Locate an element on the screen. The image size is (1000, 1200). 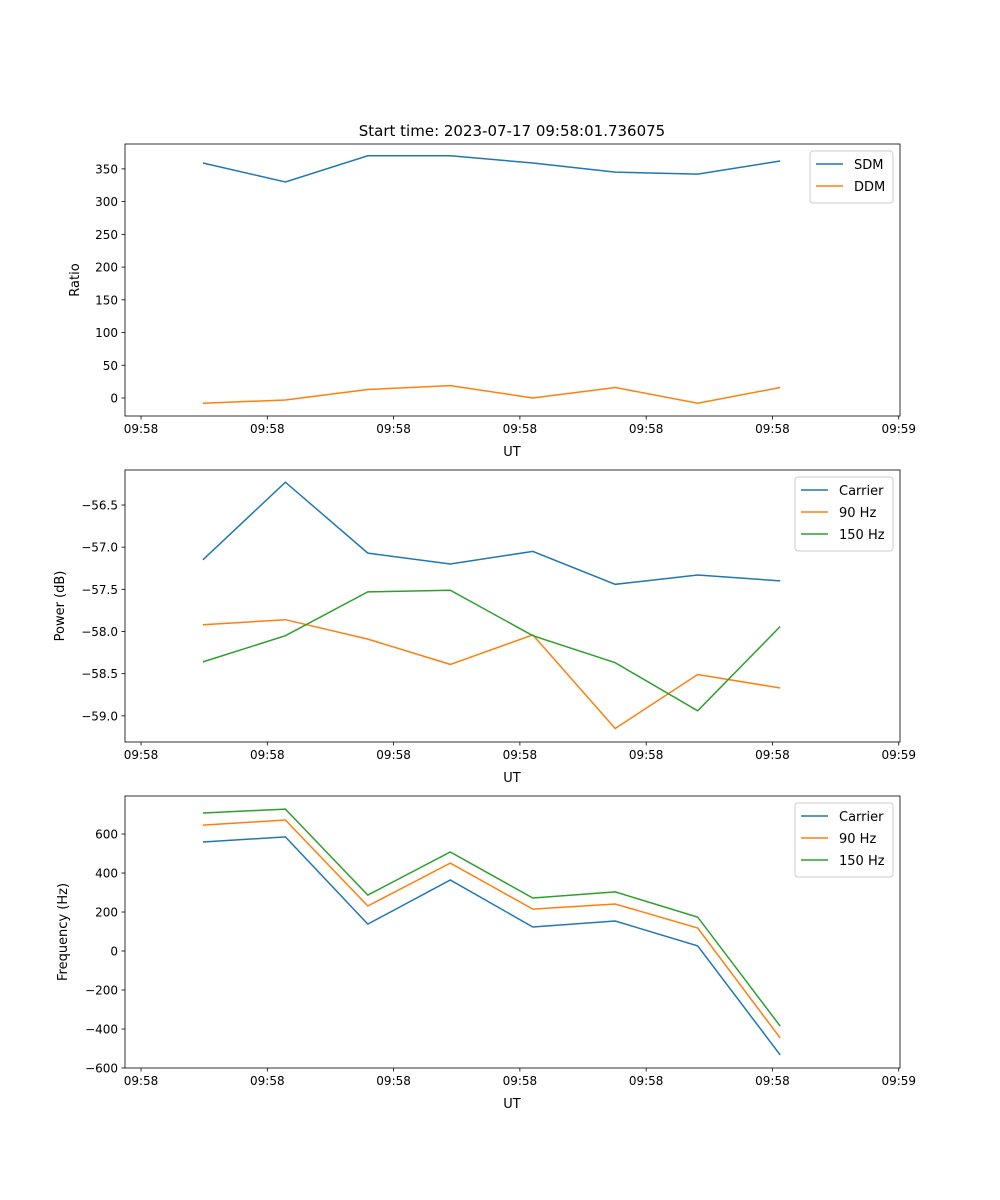
legend-label: SDM is located at coordinates (868, 165).